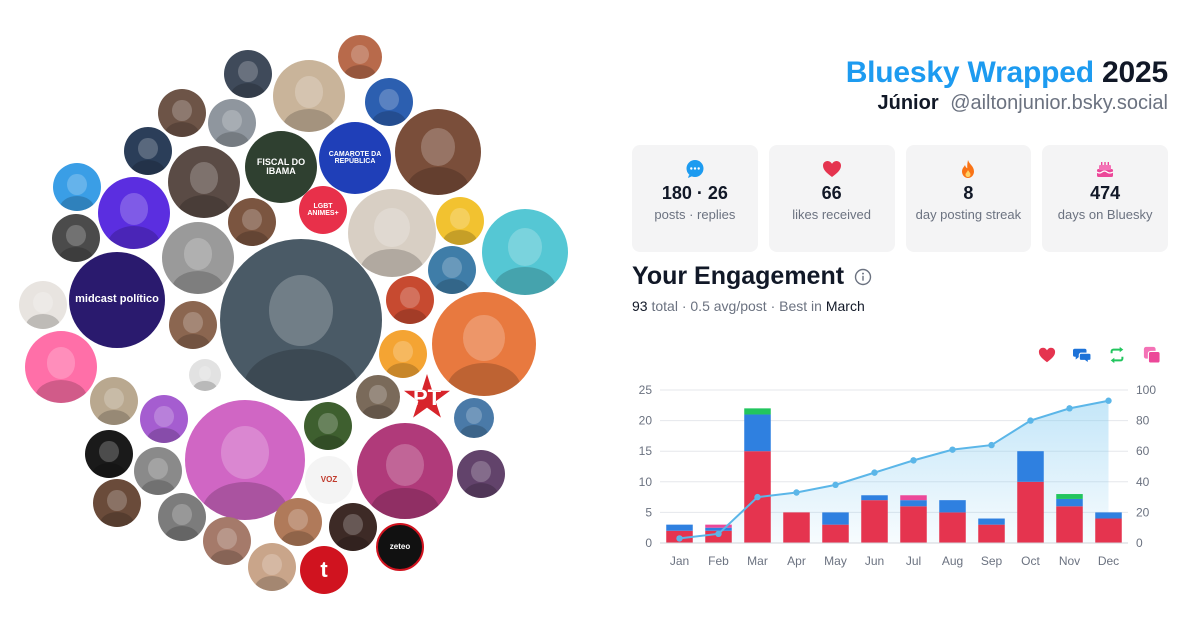  I want to click on avatar-label: VOZ, so click(329, 479).